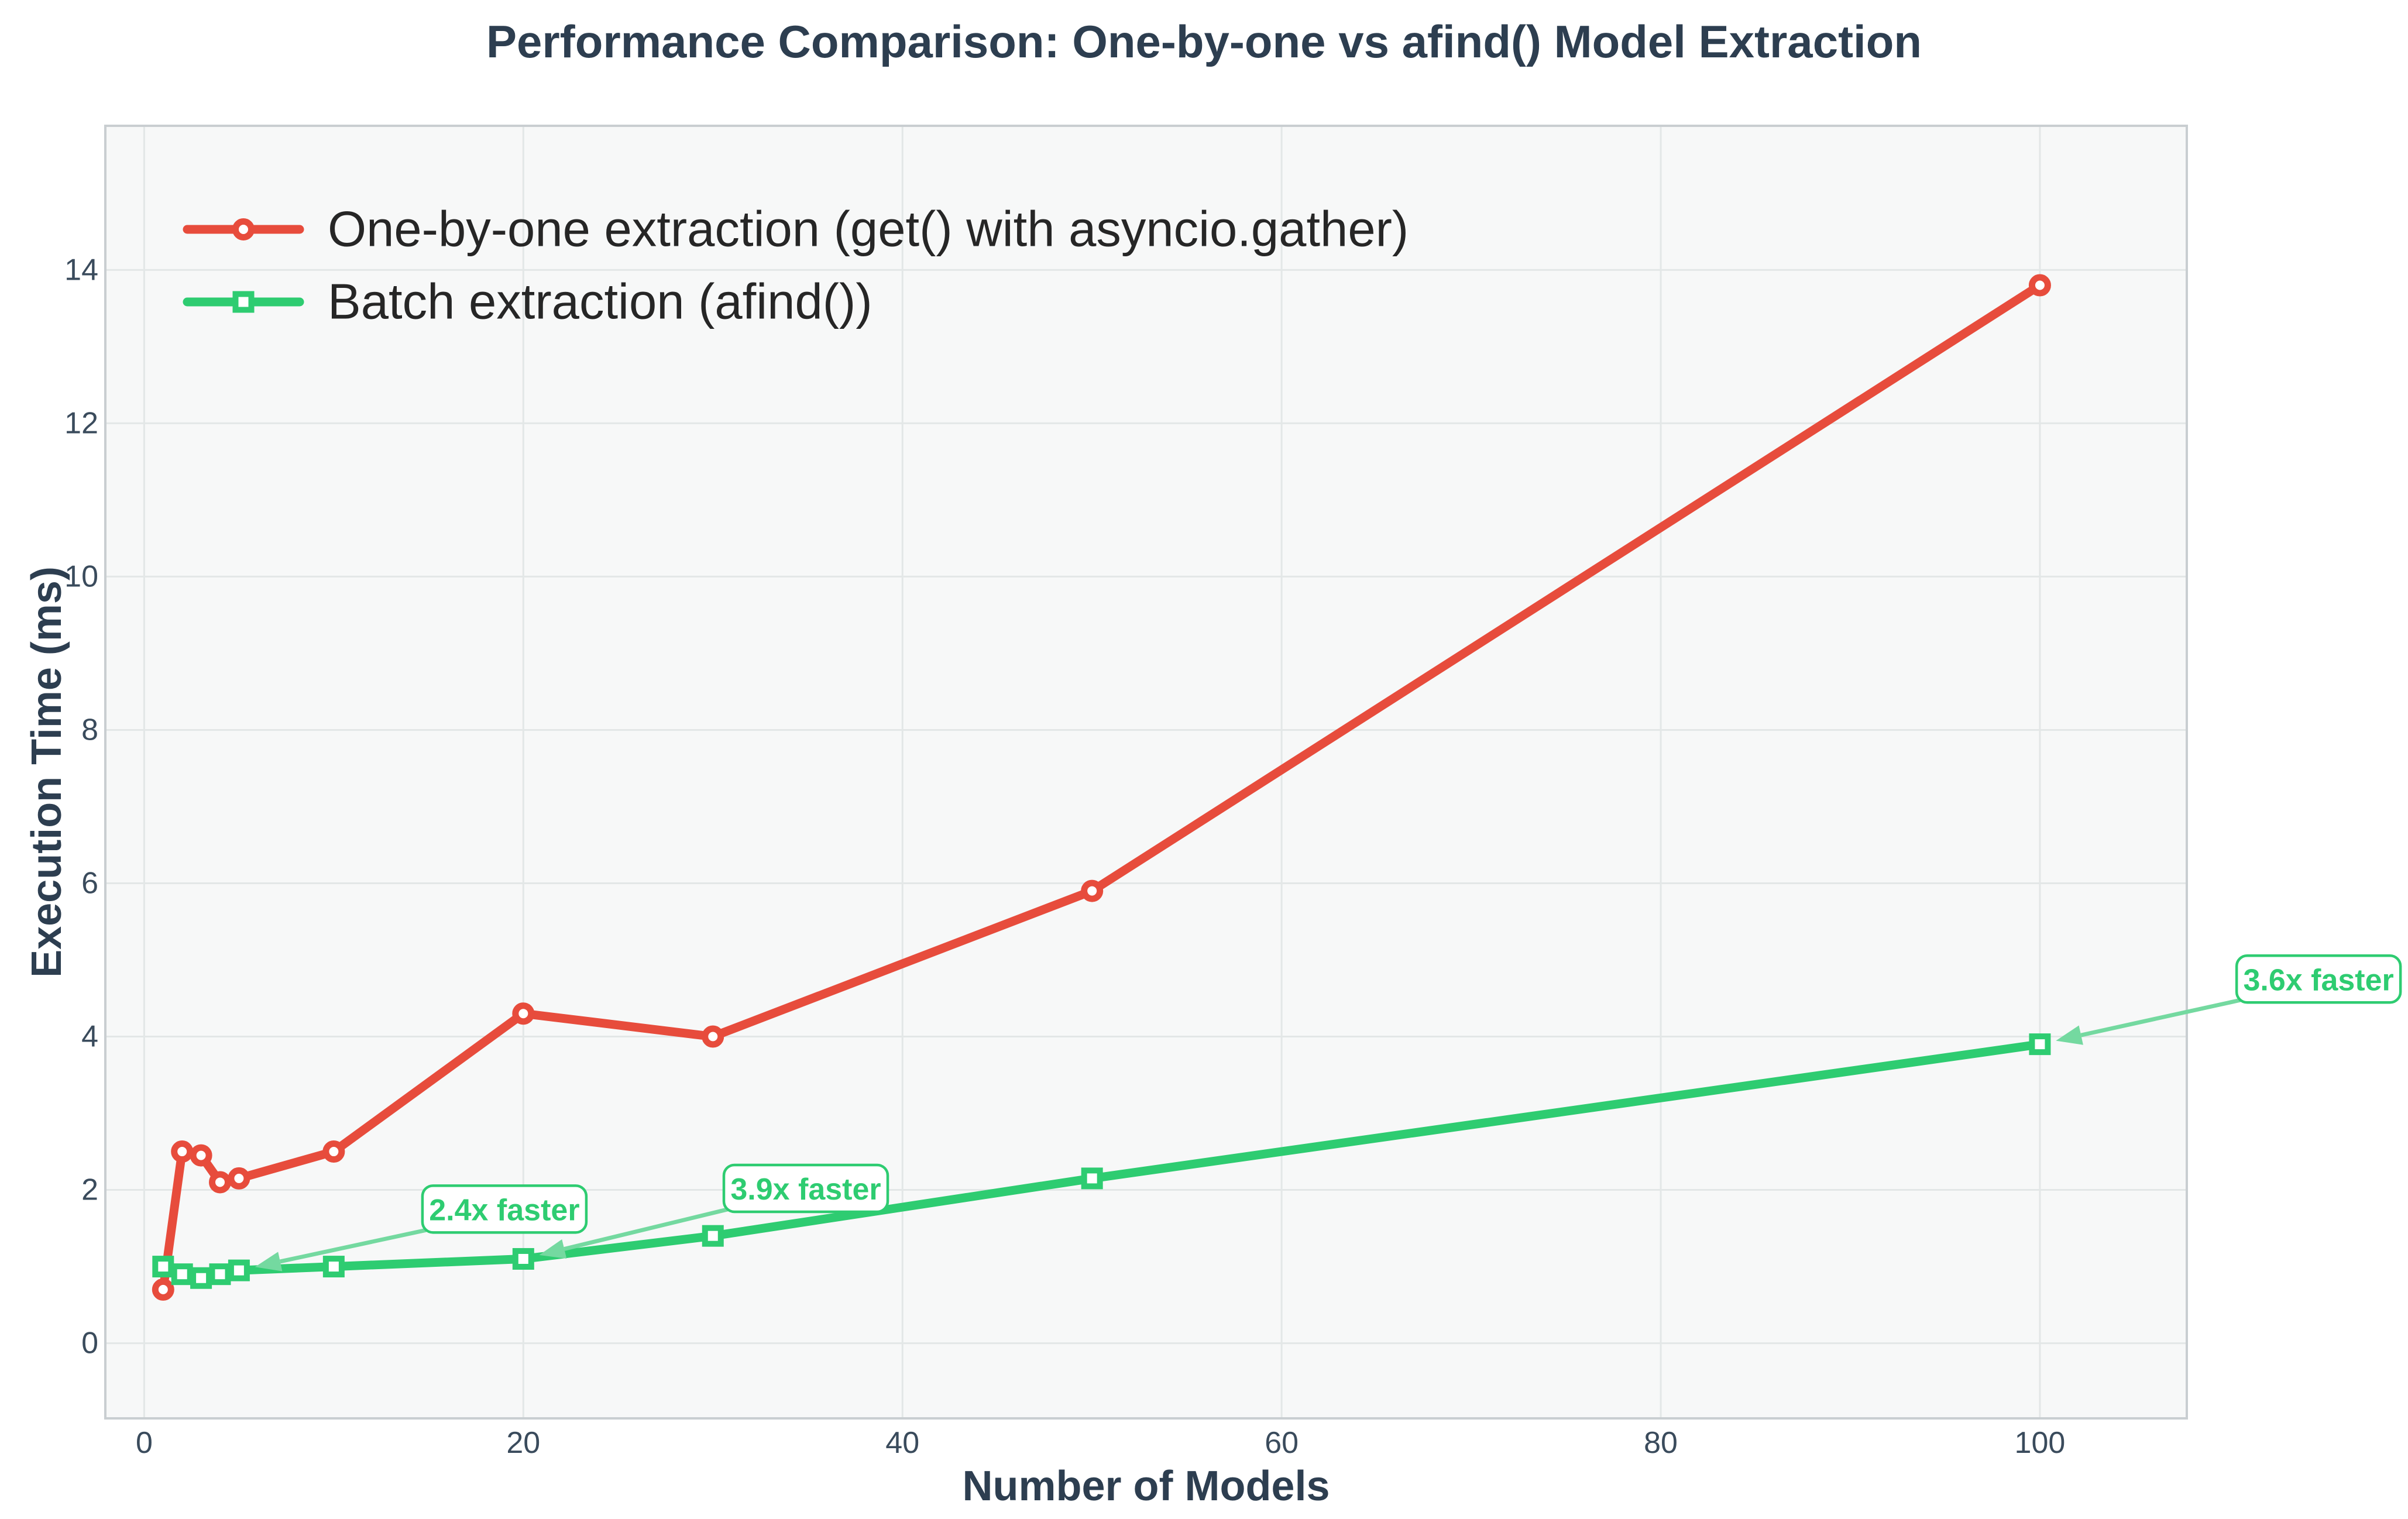 The height and width of the screenshot is (1519, 2408). I want to click on legend-circle-marker-icon, so click(243, 229).